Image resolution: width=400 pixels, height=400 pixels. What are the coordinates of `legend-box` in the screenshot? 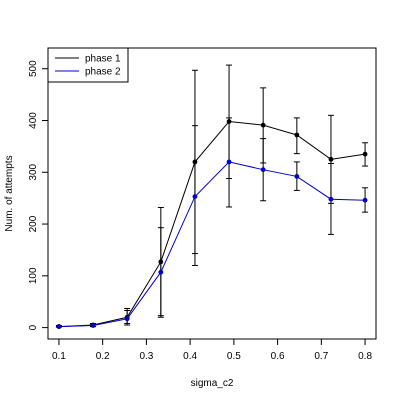 It's located at (88, 65).